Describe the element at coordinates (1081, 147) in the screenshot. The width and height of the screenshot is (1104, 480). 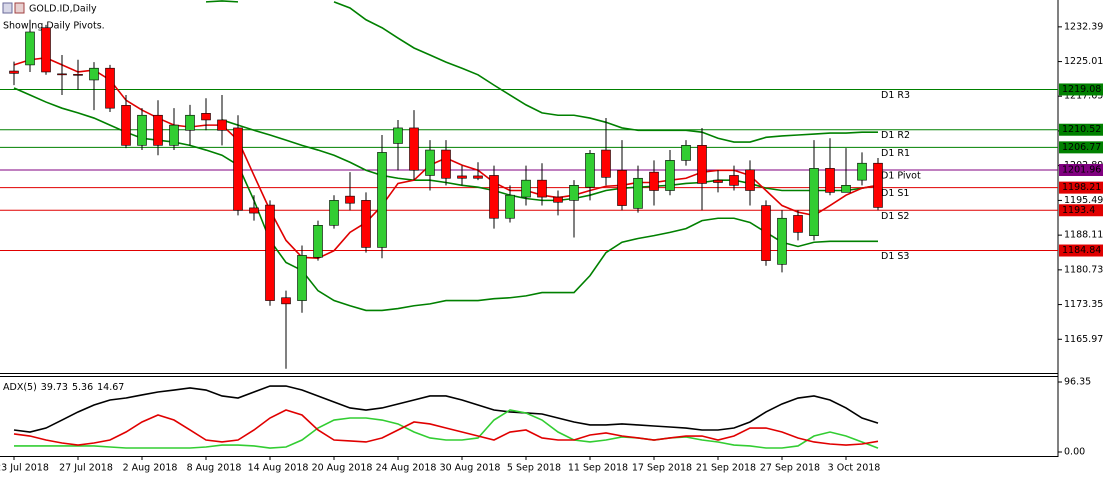
I see `pivot-level-value: 1206.77` at that location.